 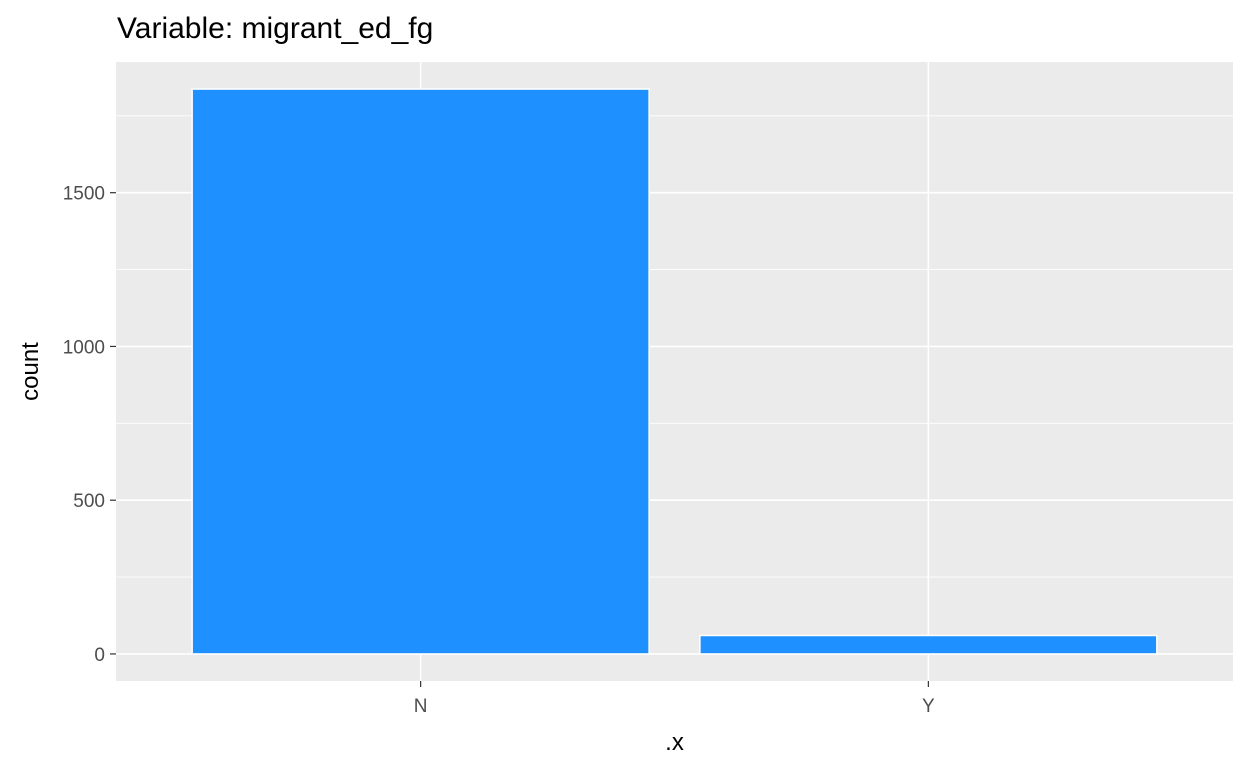 What do you see at coordinates (928, 706) in the screenshot?
I see `x-tick-label: Y` at bounding box center [928, 706].